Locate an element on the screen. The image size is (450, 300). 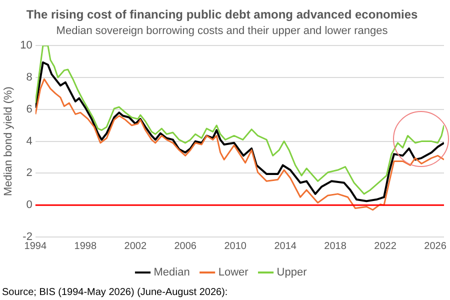
legend-label: Upper is located at coordinates (292, 272).